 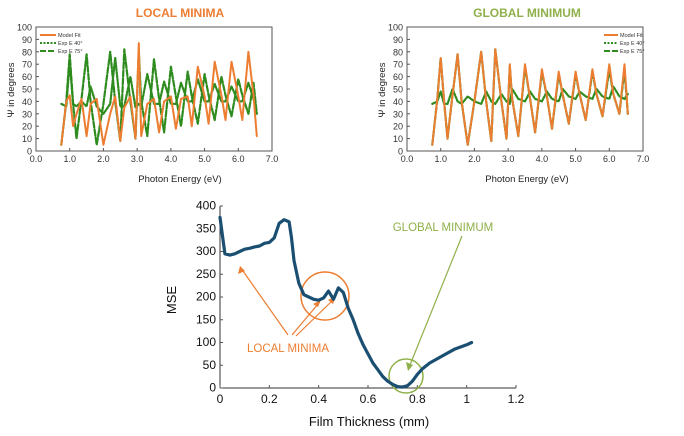 What do you see at coordinates (206, 251) in the screenshot?
I see `y-tick-label: 300` at bounding box center [206, 251].